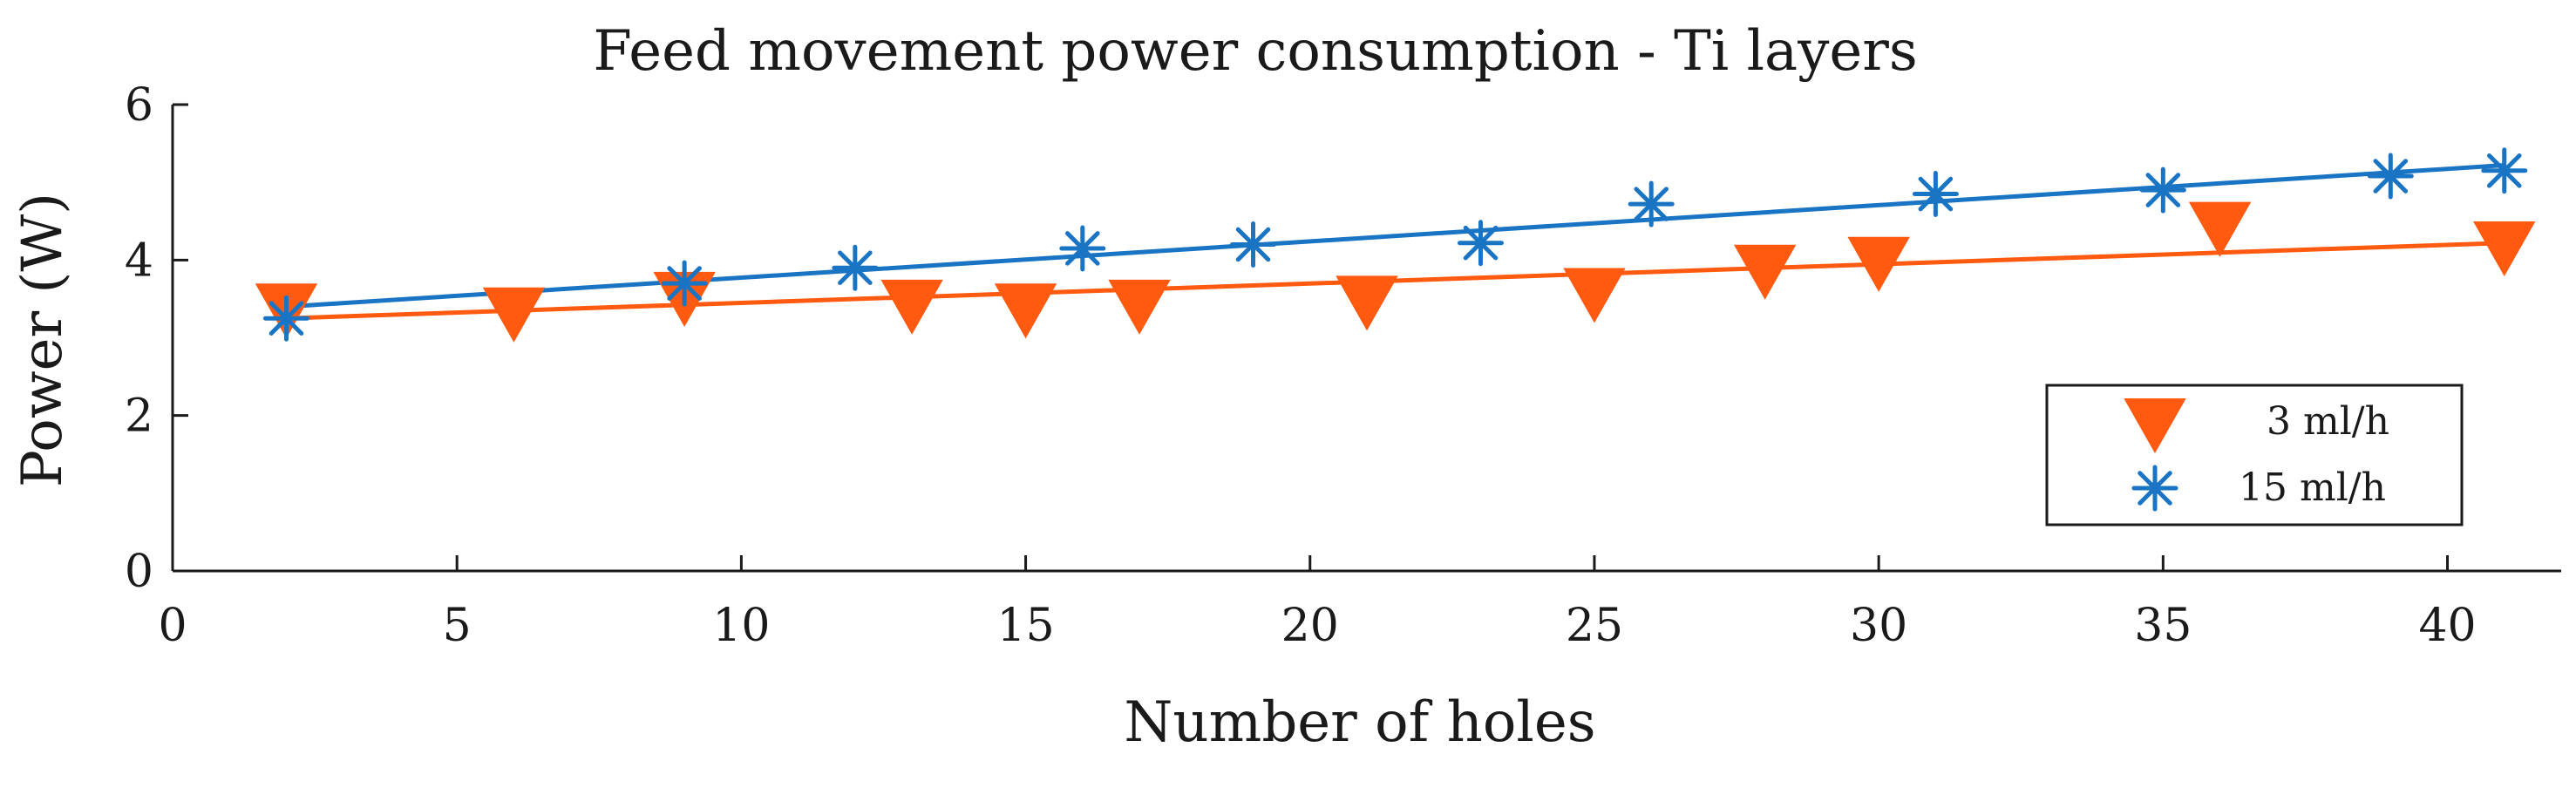  What do you see at coordinates (139, 572) in the screenshot?
I see `y-tick-label: 0` at bounding box center [139, 572].